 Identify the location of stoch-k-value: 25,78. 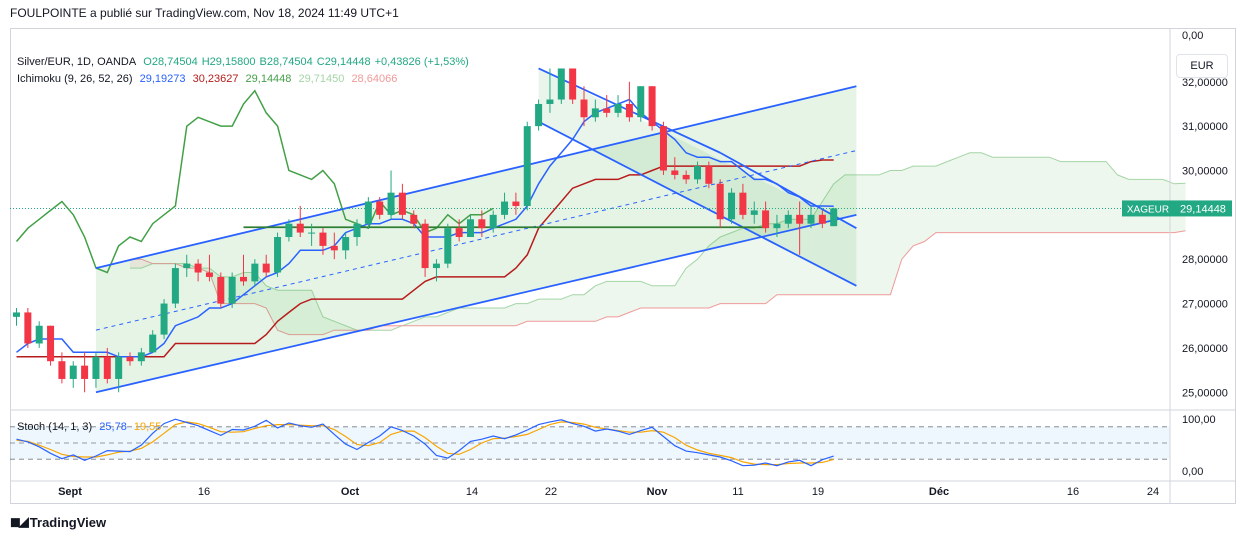
(113, 427).